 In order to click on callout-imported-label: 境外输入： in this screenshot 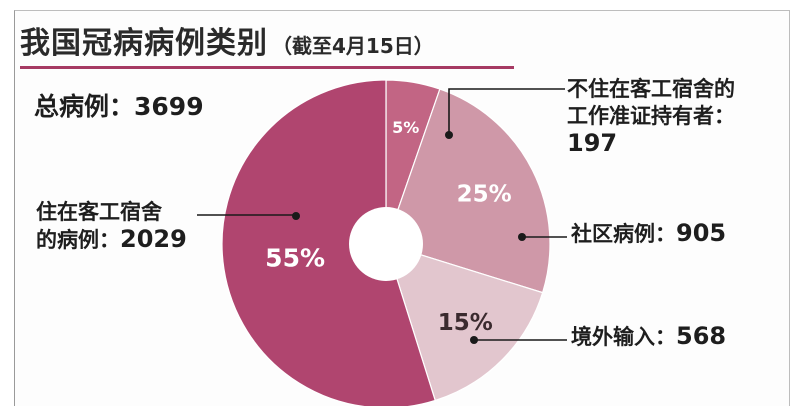, I will do `click(623, 337)`.